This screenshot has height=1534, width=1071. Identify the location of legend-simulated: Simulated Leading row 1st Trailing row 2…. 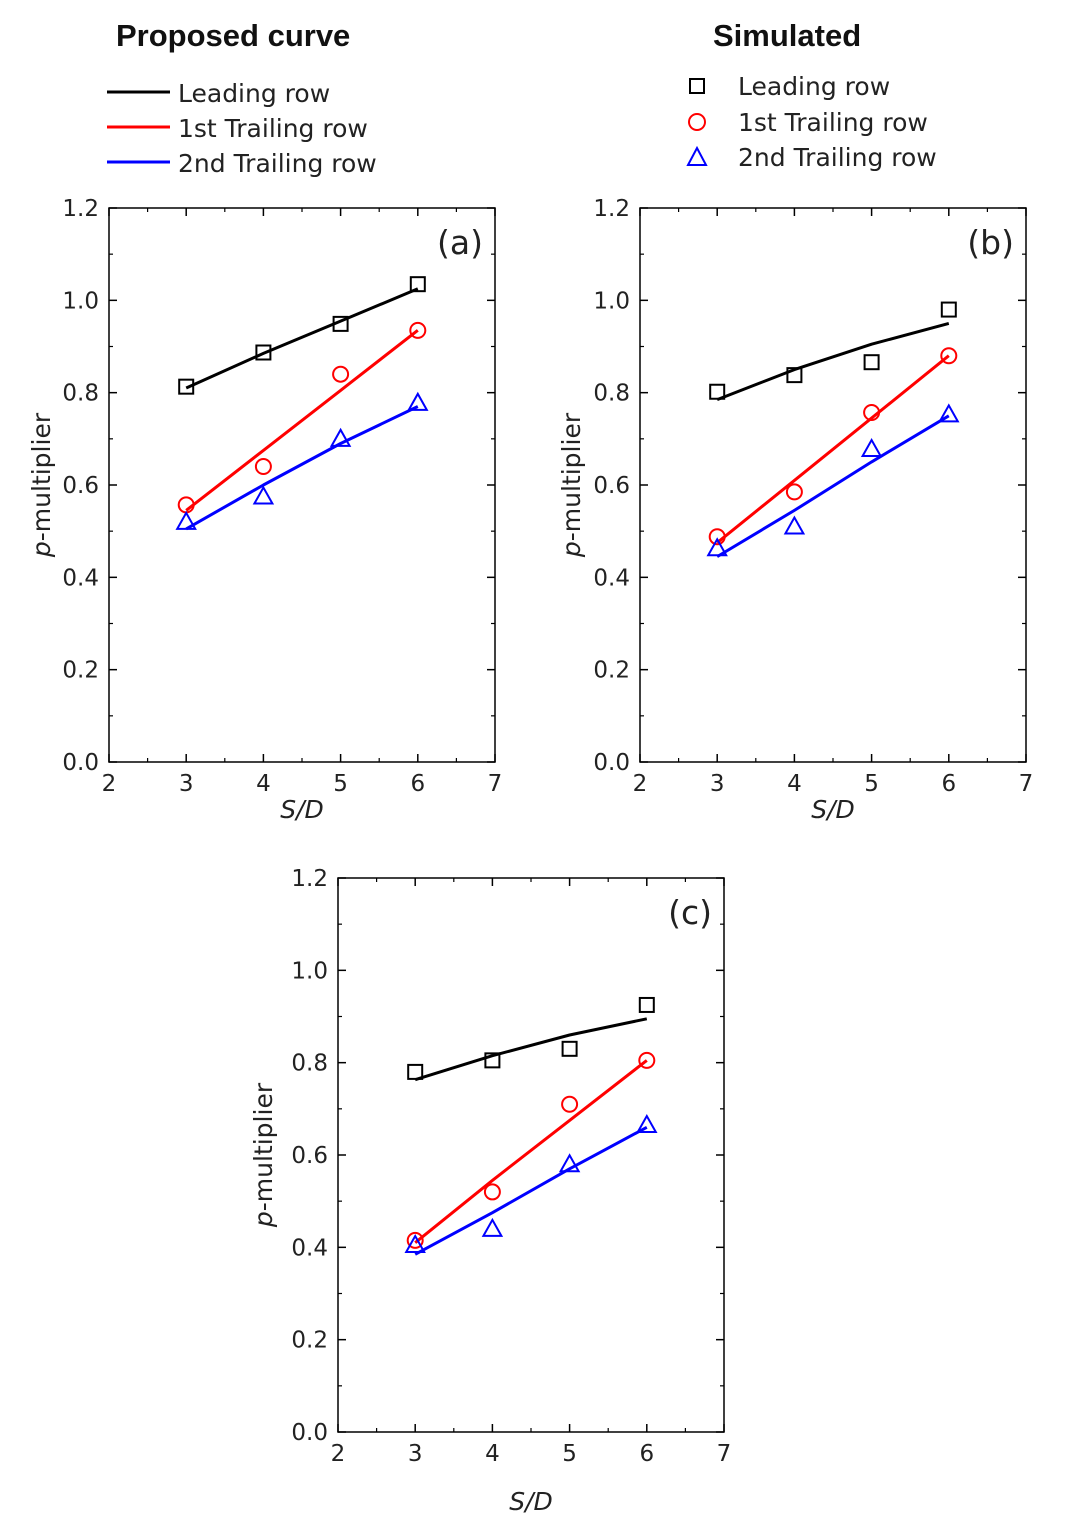
(811, 95).